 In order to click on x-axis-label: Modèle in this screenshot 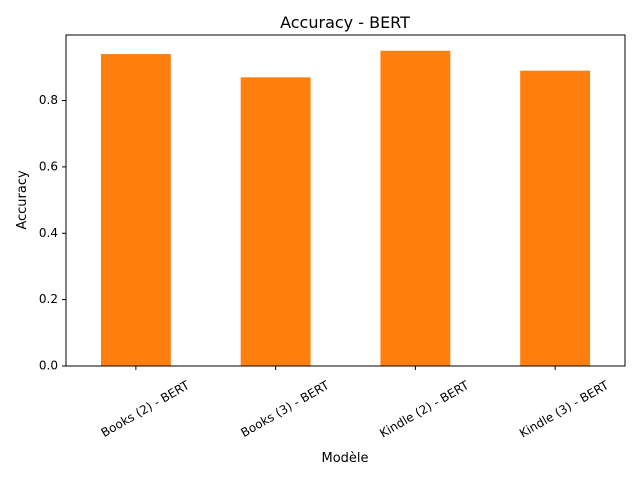, I will do `click(344, 458)`.